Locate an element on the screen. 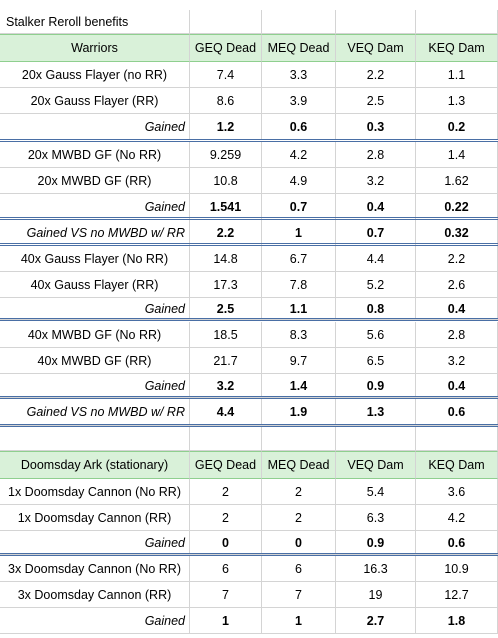  meq-value: 9.7 is located at coordinates (299, 361).